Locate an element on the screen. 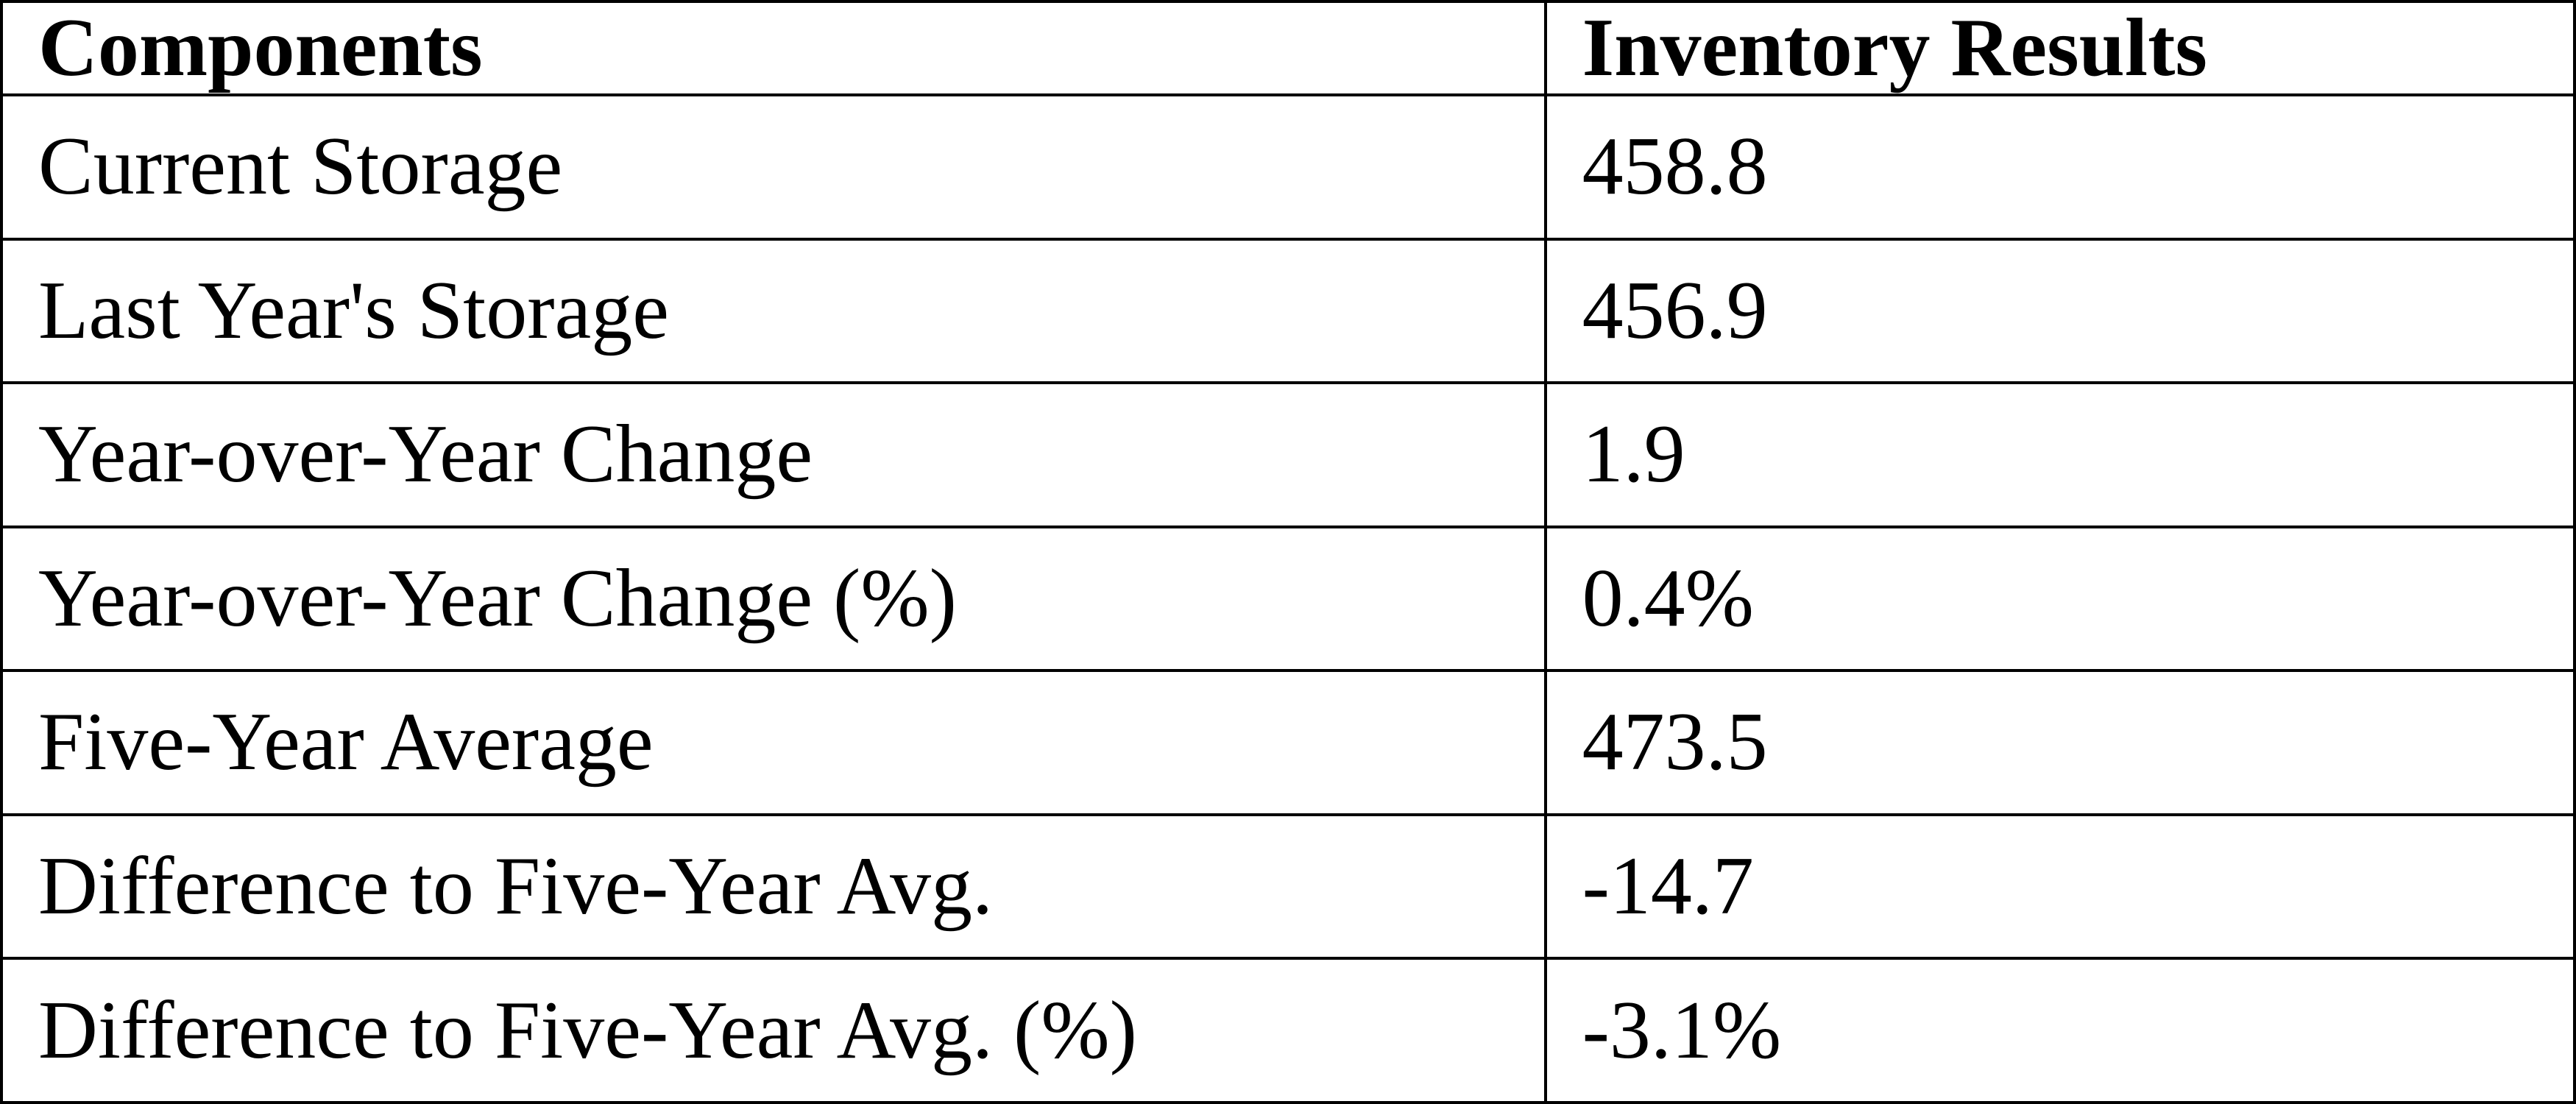  table-row: Difference to Five-Year Avg. (%) -3.1% is located at coordinates (1288, 1030).